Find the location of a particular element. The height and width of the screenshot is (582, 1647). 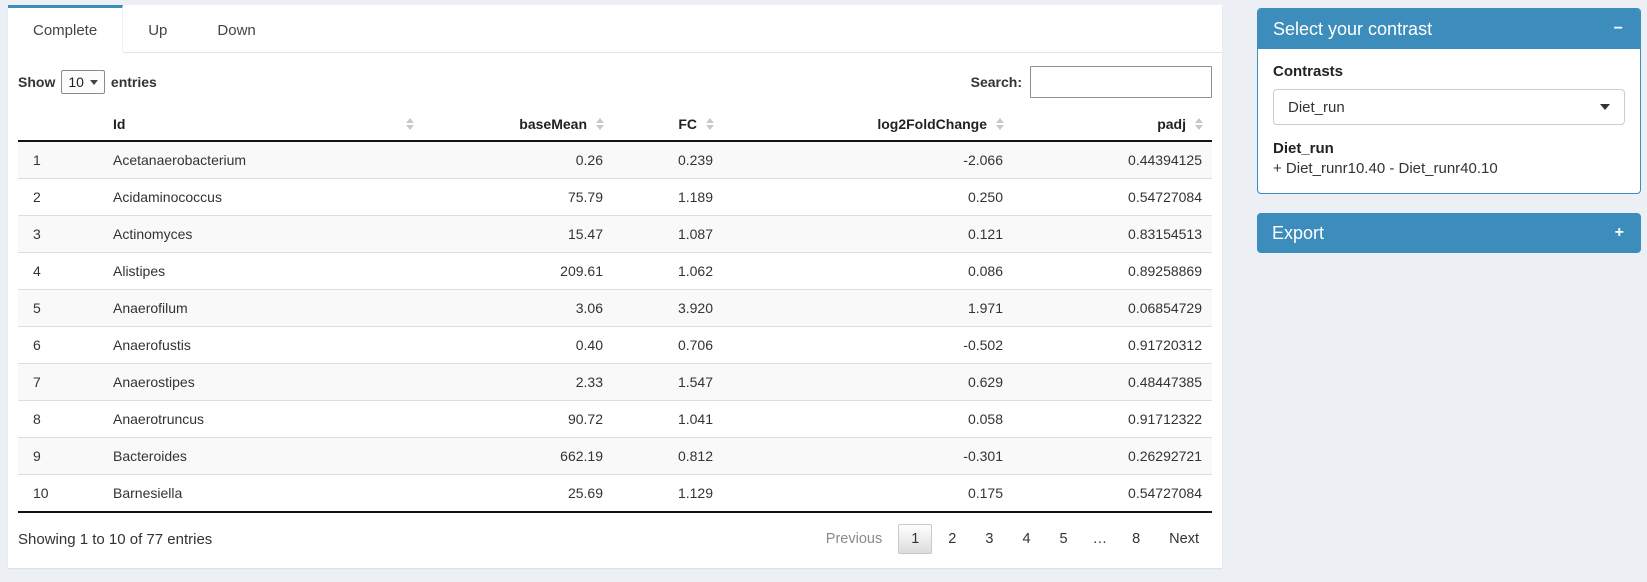

tab-complete: Complete is located at coordinates (66, 29).